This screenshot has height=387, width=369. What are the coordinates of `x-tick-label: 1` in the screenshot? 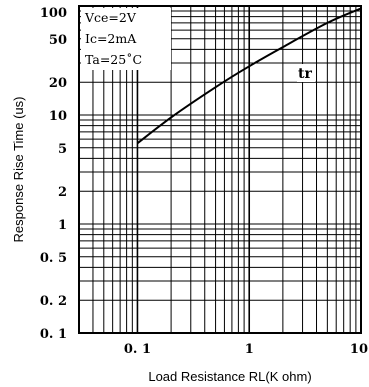 It's located at (249, 349).